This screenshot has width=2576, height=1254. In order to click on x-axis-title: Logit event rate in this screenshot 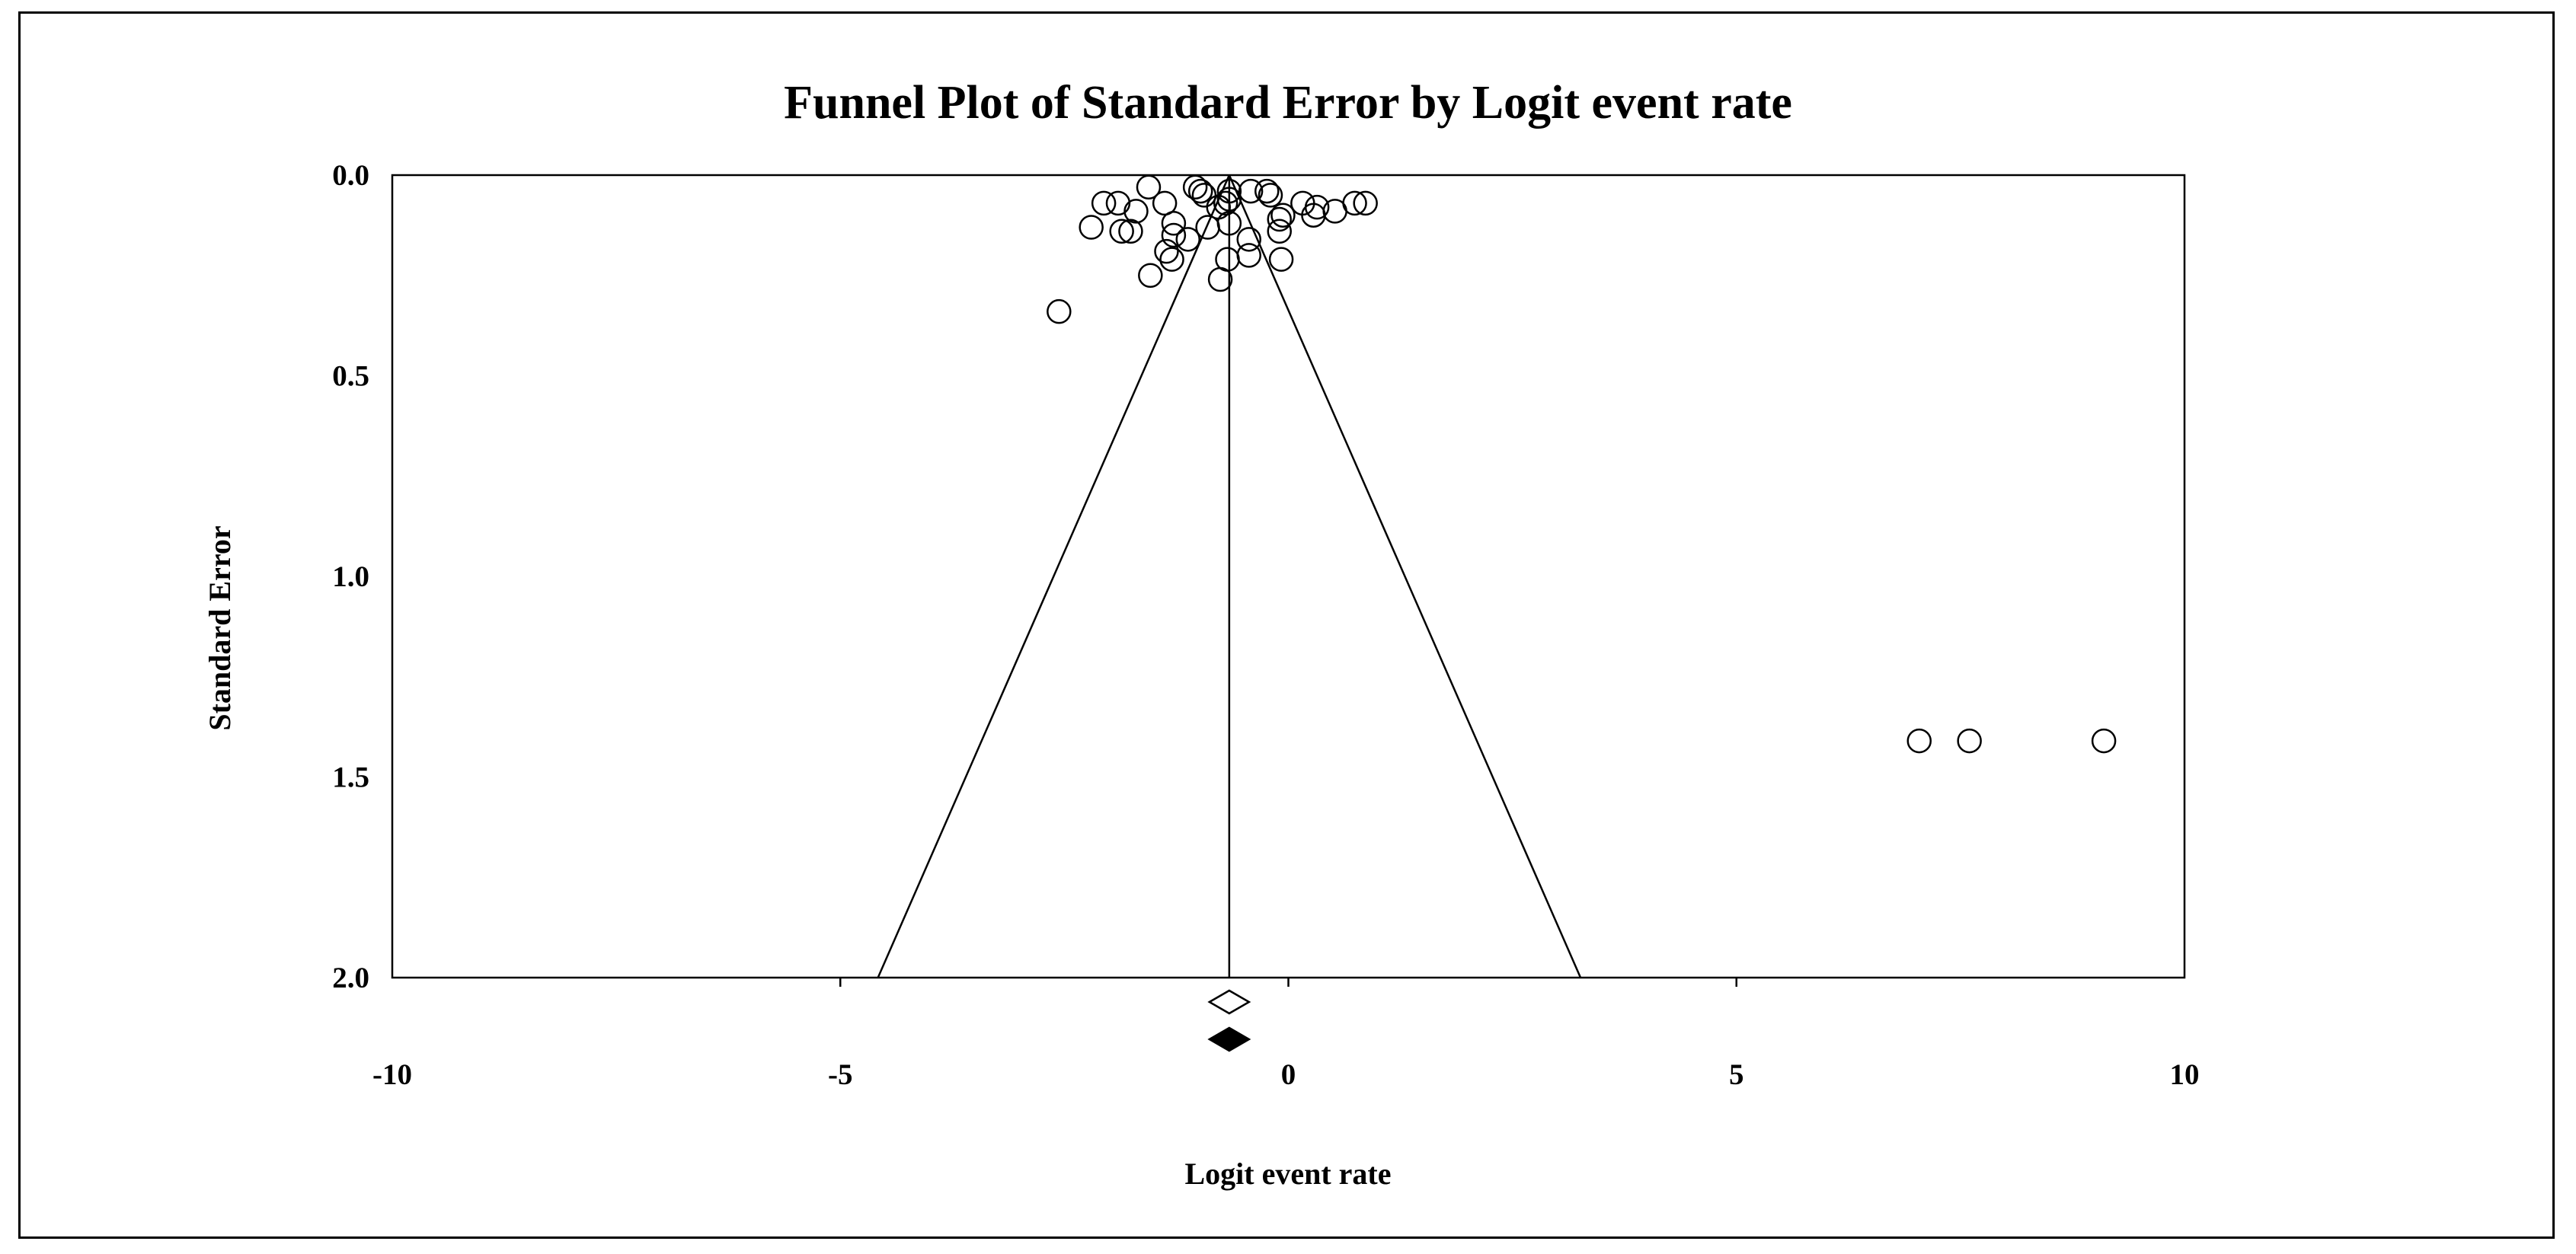, I will do `click(1287, 1174)`.